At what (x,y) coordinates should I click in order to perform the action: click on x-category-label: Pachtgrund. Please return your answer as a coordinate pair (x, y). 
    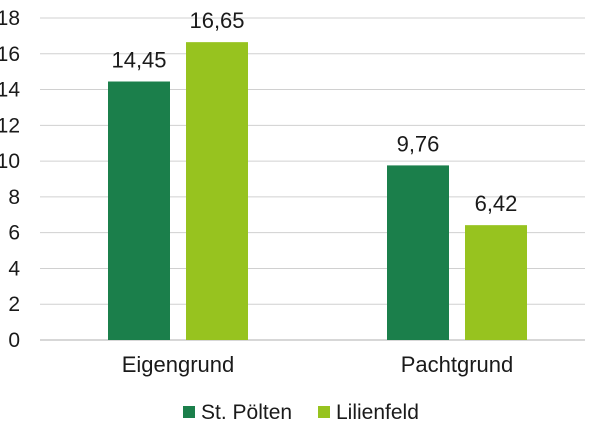
    Looking at the image, I should click on (457, 364).